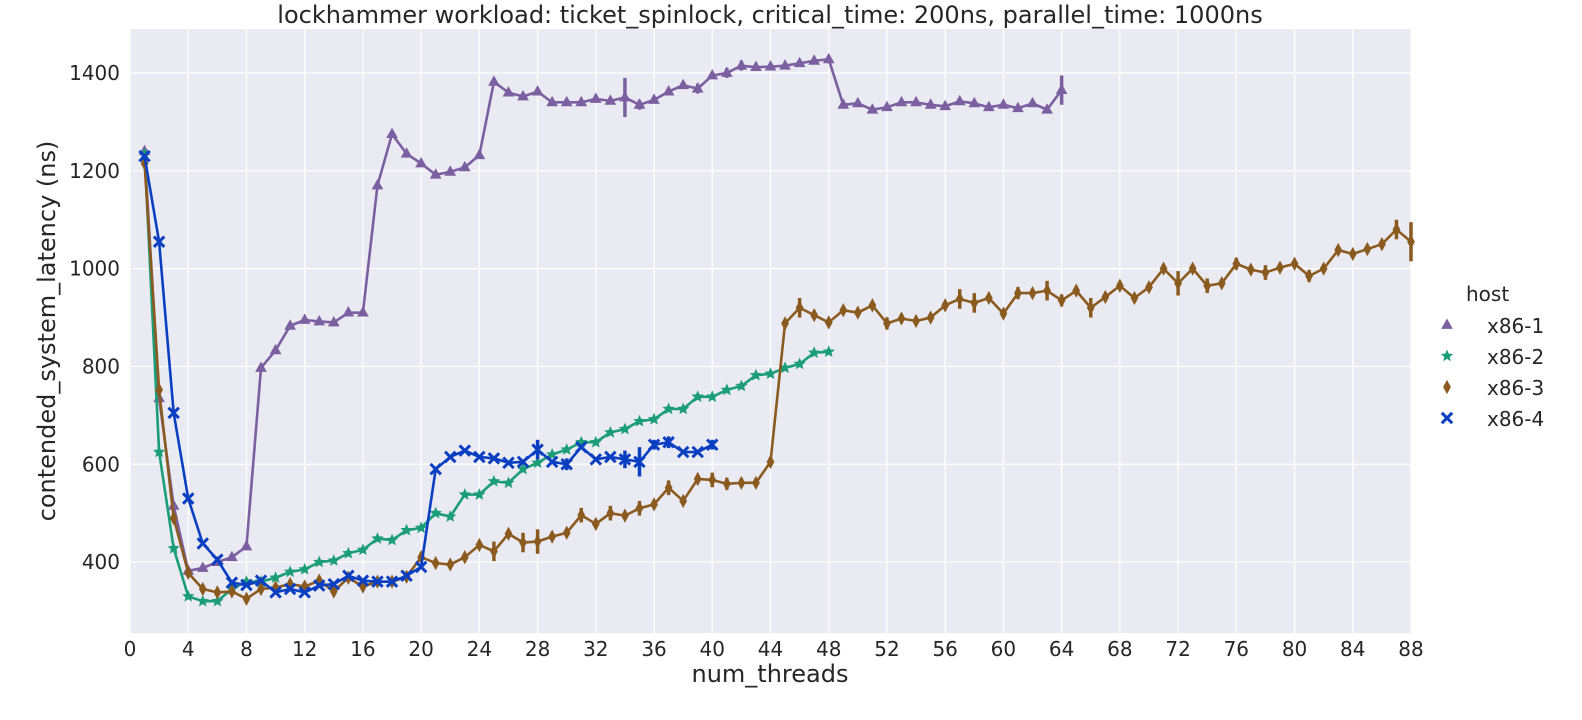 The image size is (1582, 720). What do you see at coordinates (362, 649) in the screenshot?
I see `x-tick-label: 16` at bounding box center [362, 649].